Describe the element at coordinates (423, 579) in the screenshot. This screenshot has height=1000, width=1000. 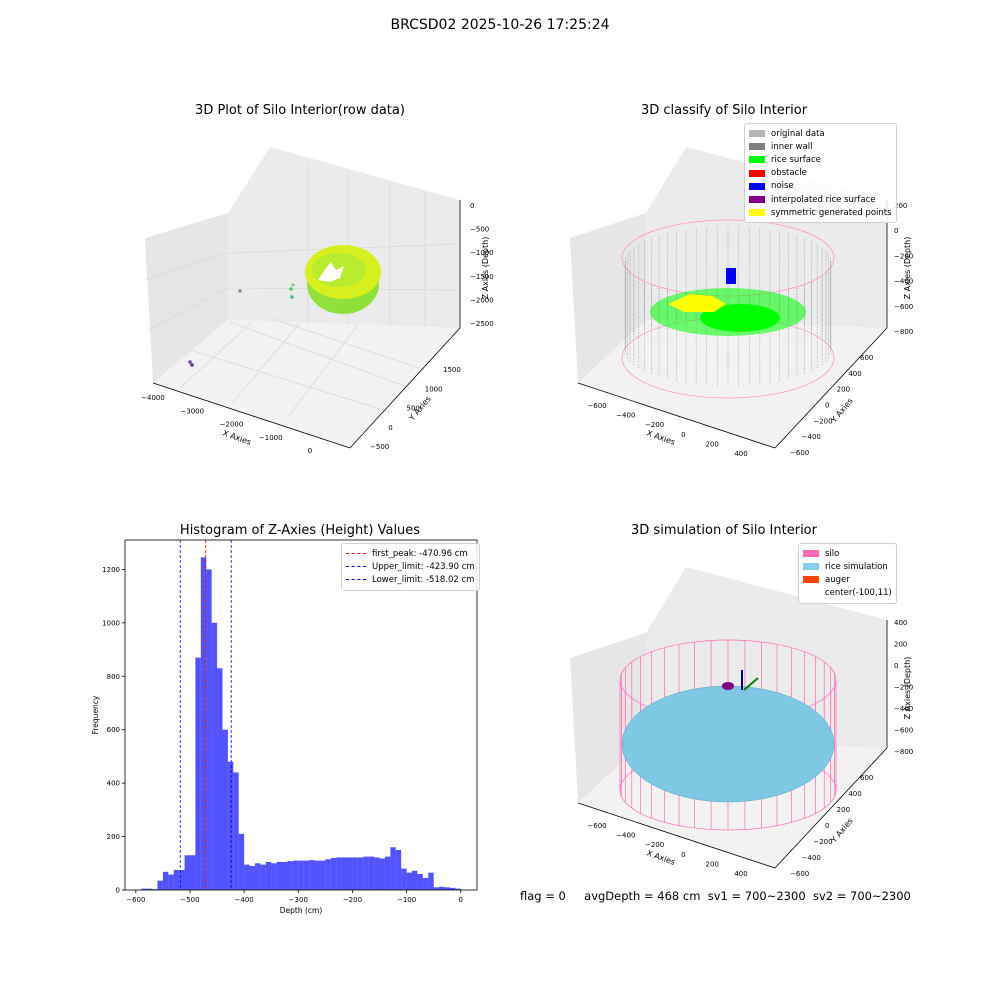
I see `legend-label: Lower_limit: -518.02 cm` at that location.